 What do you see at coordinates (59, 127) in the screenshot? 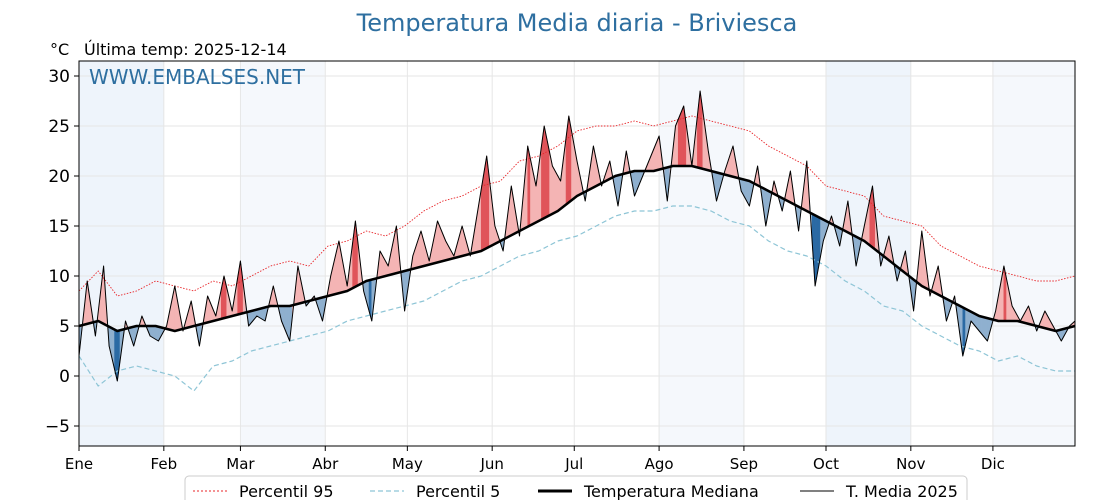
I see `y-tick-label: 25` at bounding box center [59, 127].